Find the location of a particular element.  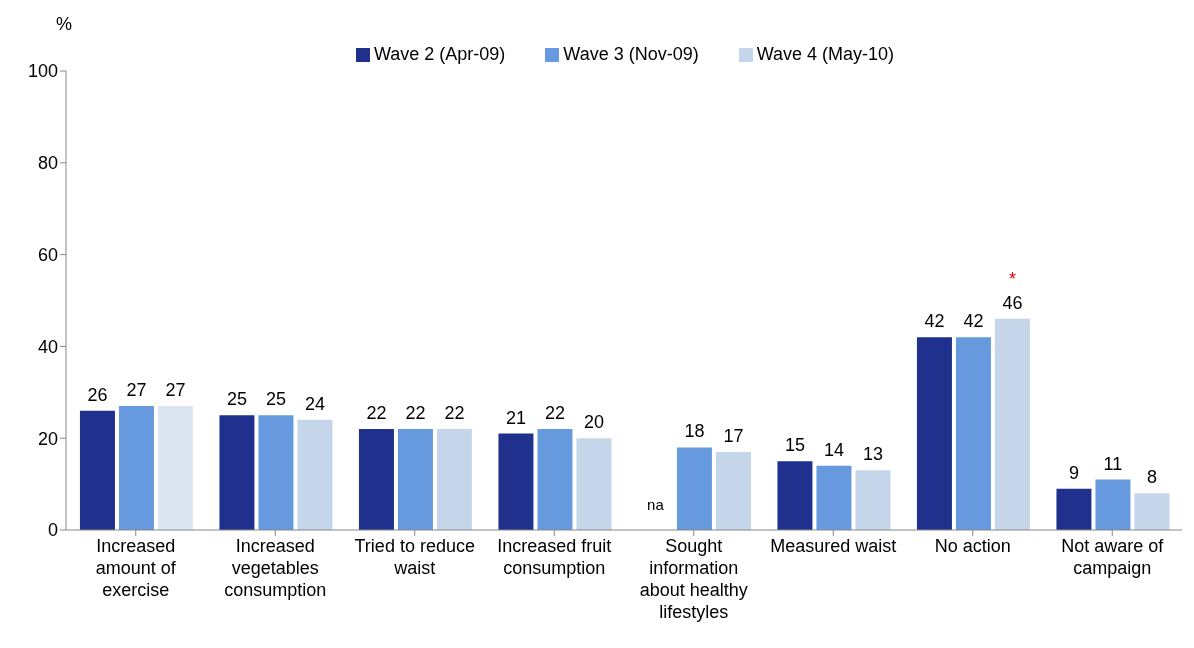

x-tick-label: Not aware of campaign is located at coordinates (1113, 557).